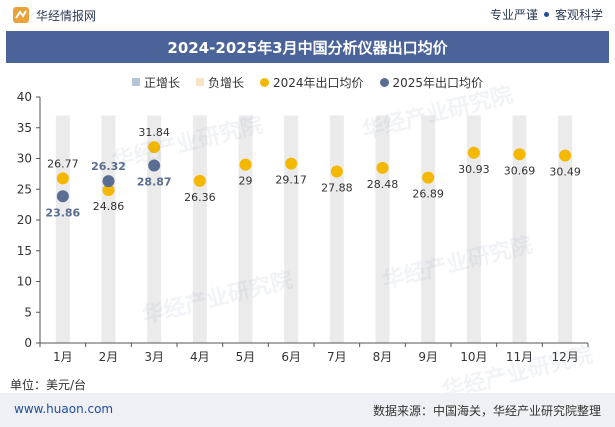 Image resolution: width=615 pixels, height=427 pixels. Describe the element at coordinates (200, 357) in the screenshot. I see `x-tick-label: 4月` at that location.